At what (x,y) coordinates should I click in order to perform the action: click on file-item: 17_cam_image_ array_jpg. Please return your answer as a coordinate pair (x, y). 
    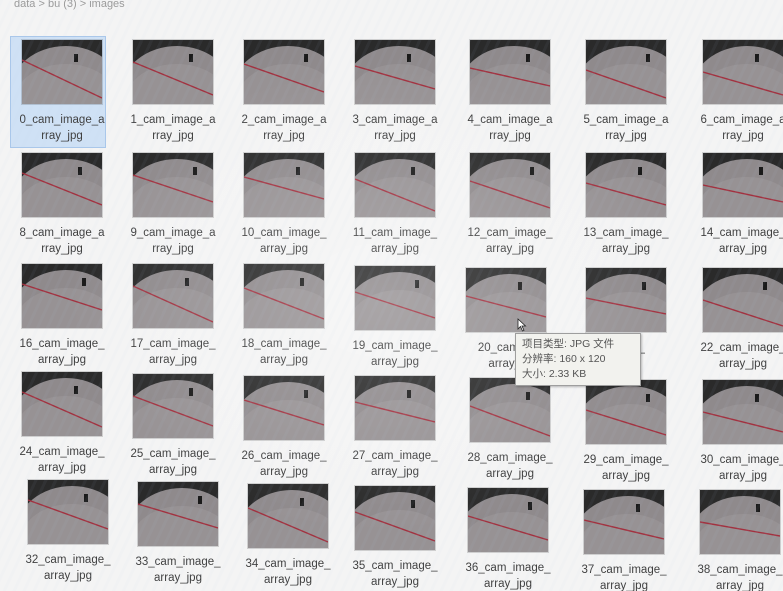
    Looking at the image, I should click on (173, 316).